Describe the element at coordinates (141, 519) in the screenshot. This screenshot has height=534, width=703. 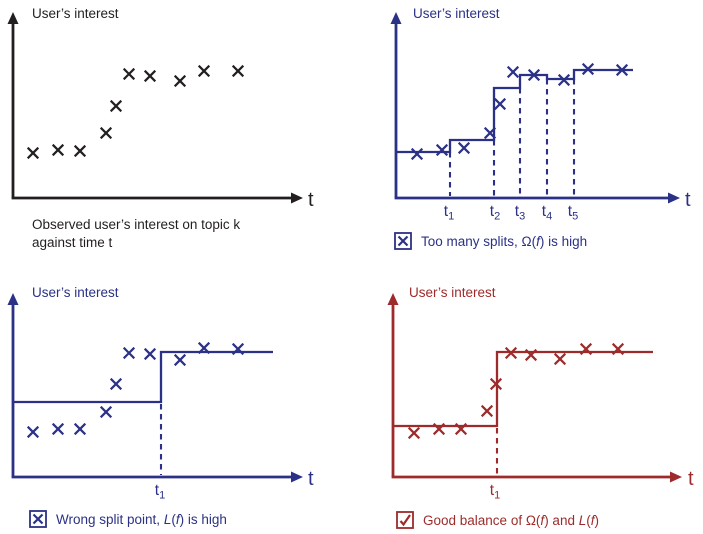
I see `caption-text: Wrong split point, L(f) is high` at that location.